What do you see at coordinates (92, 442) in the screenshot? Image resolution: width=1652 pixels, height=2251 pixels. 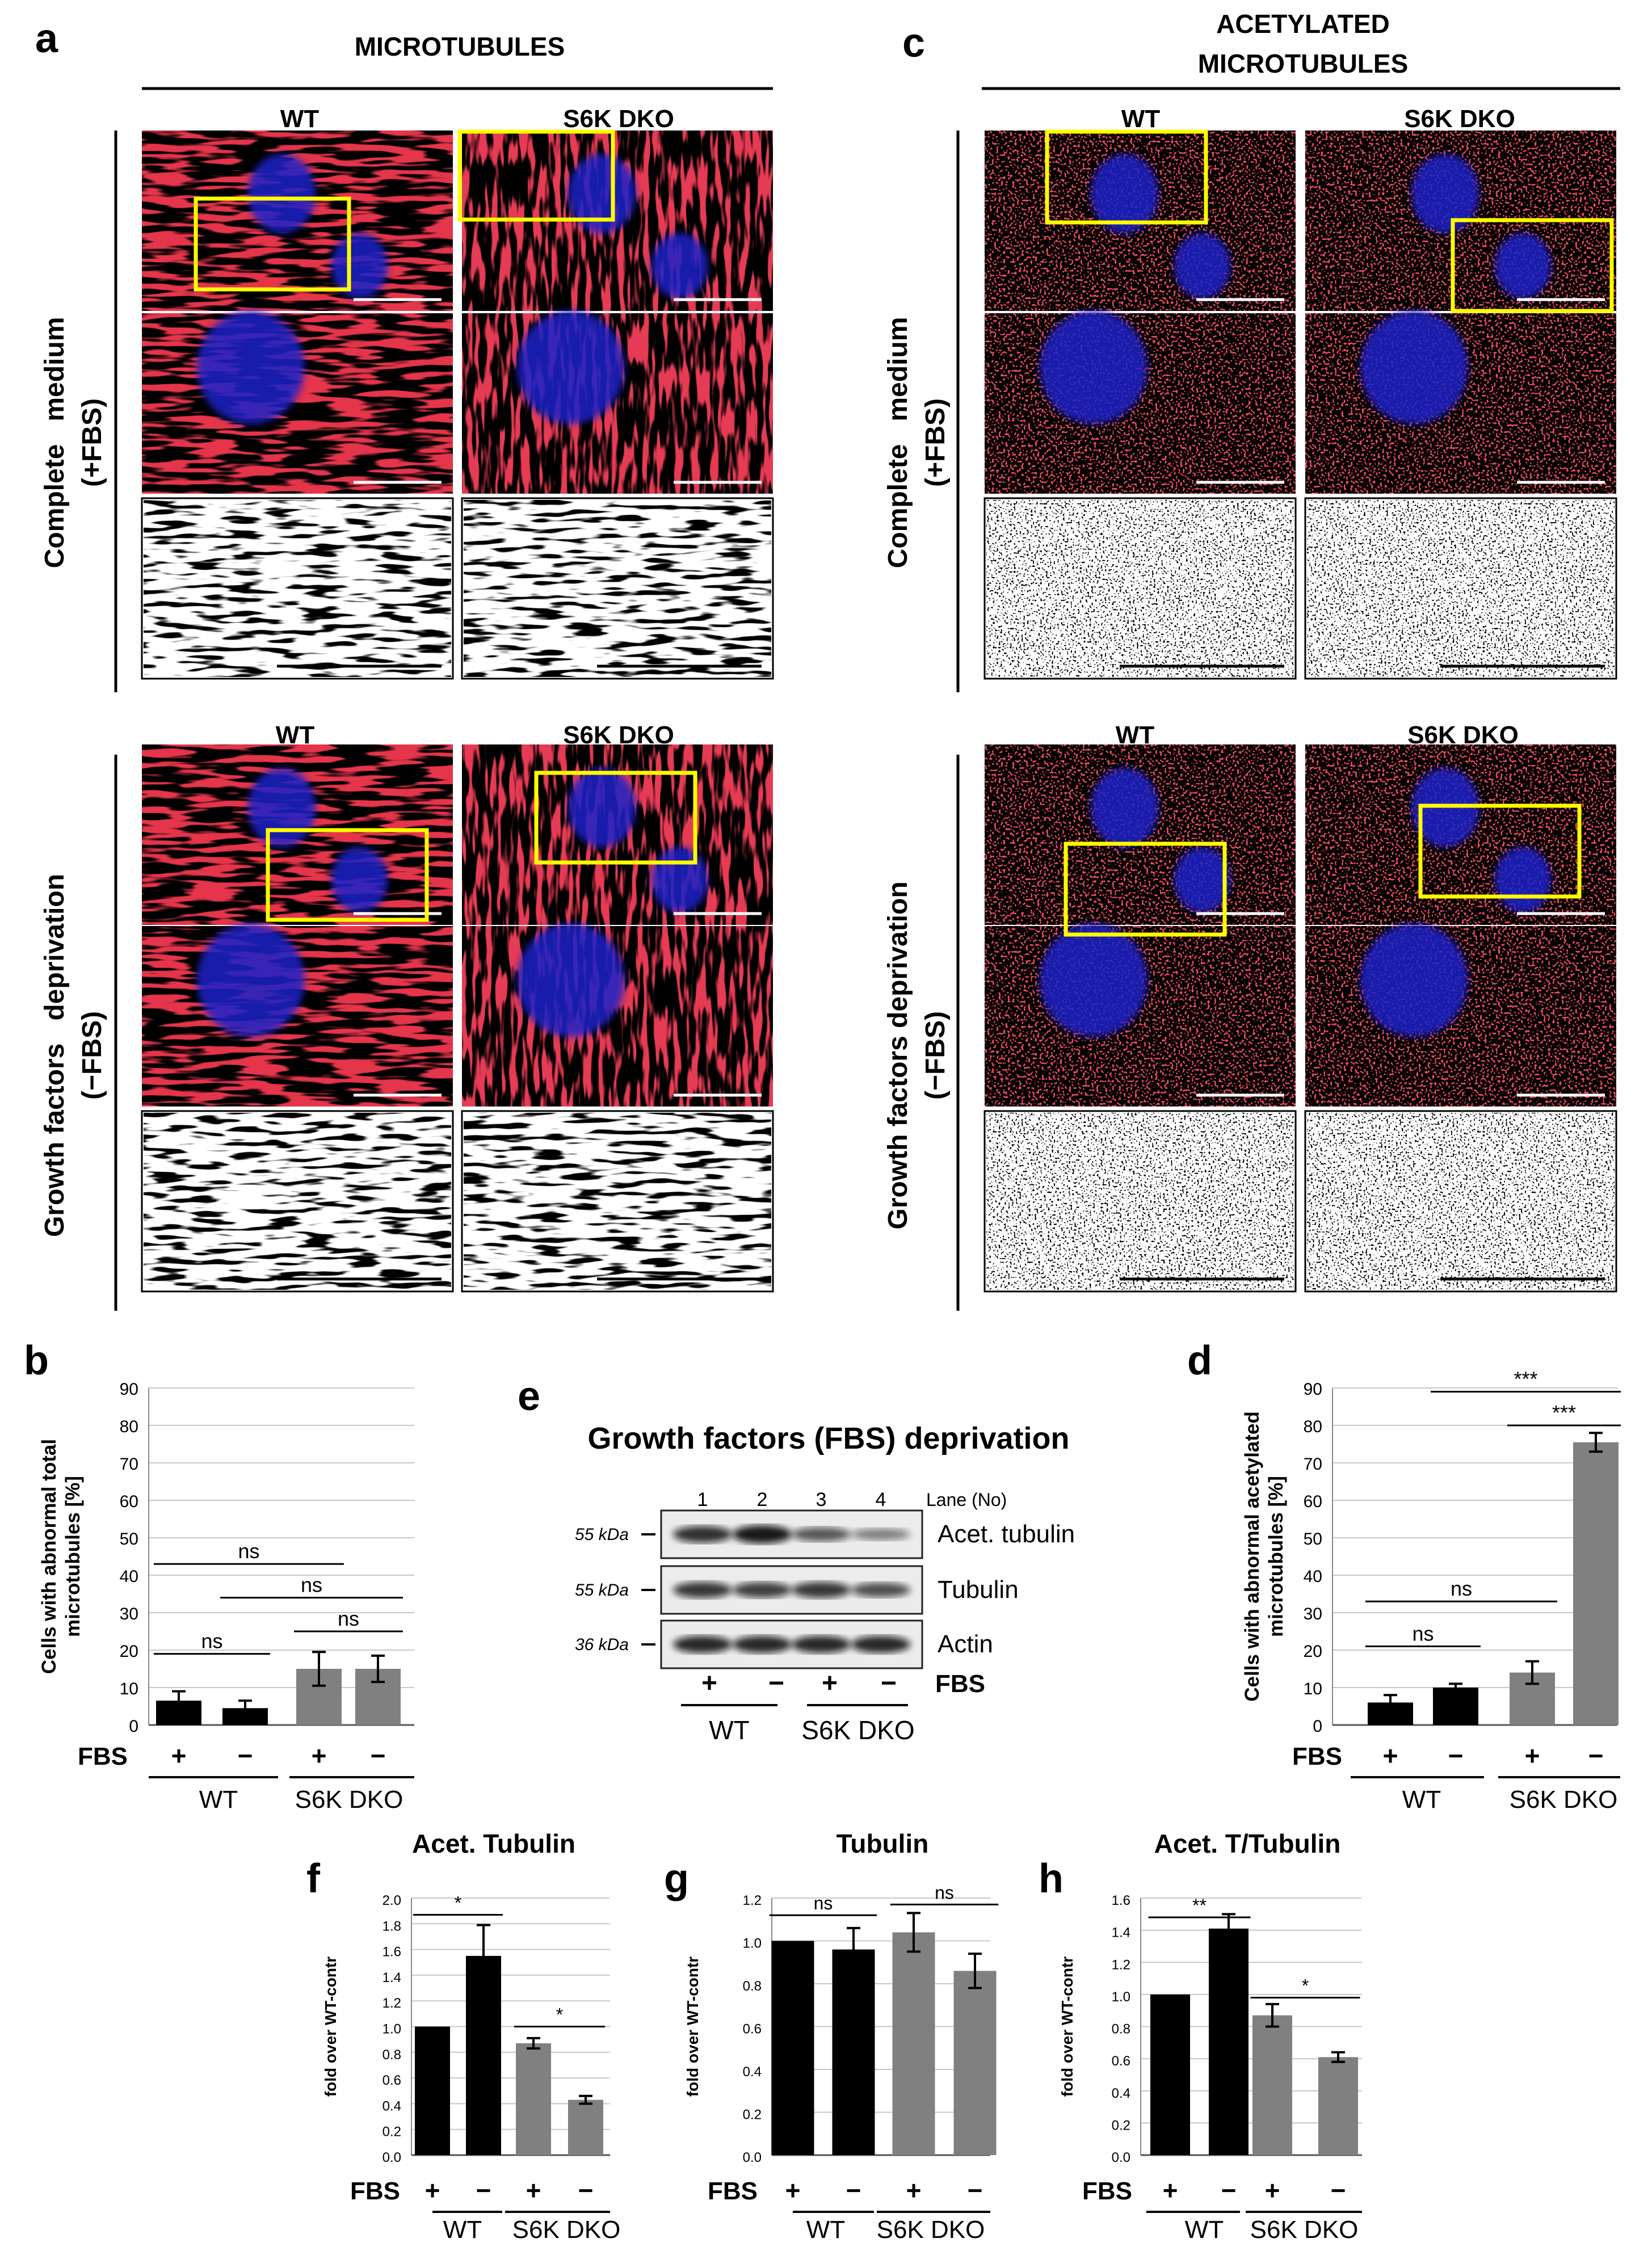 I see `row-label-a-top-2: (+FBS)` at bounding box center [92, 442].